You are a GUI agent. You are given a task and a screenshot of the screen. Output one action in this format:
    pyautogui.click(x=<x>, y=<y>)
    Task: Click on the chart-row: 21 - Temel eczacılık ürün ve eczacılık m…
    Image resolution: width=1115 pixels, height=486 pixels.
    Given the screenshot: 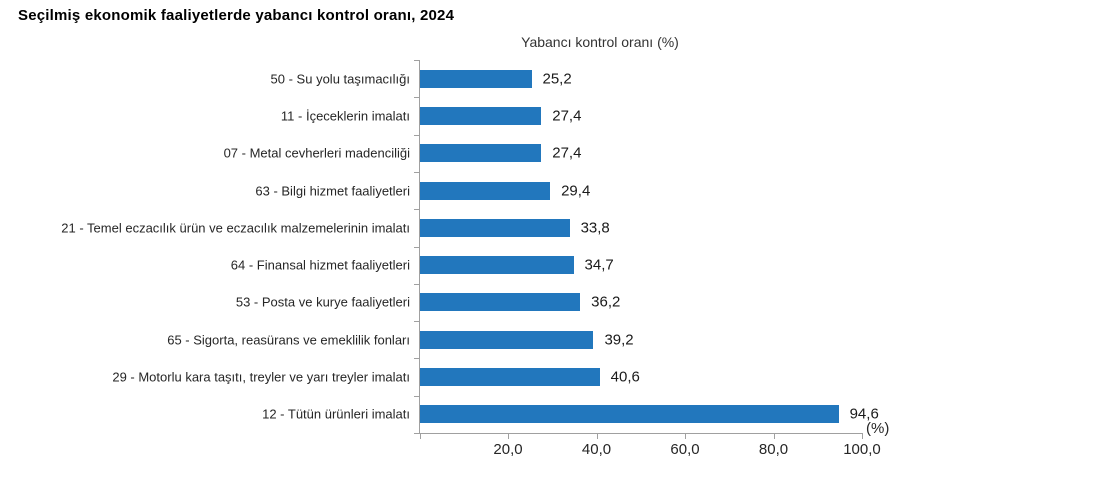 What is the action you would take?
    pyautogui.click(x=557, y=227)
    